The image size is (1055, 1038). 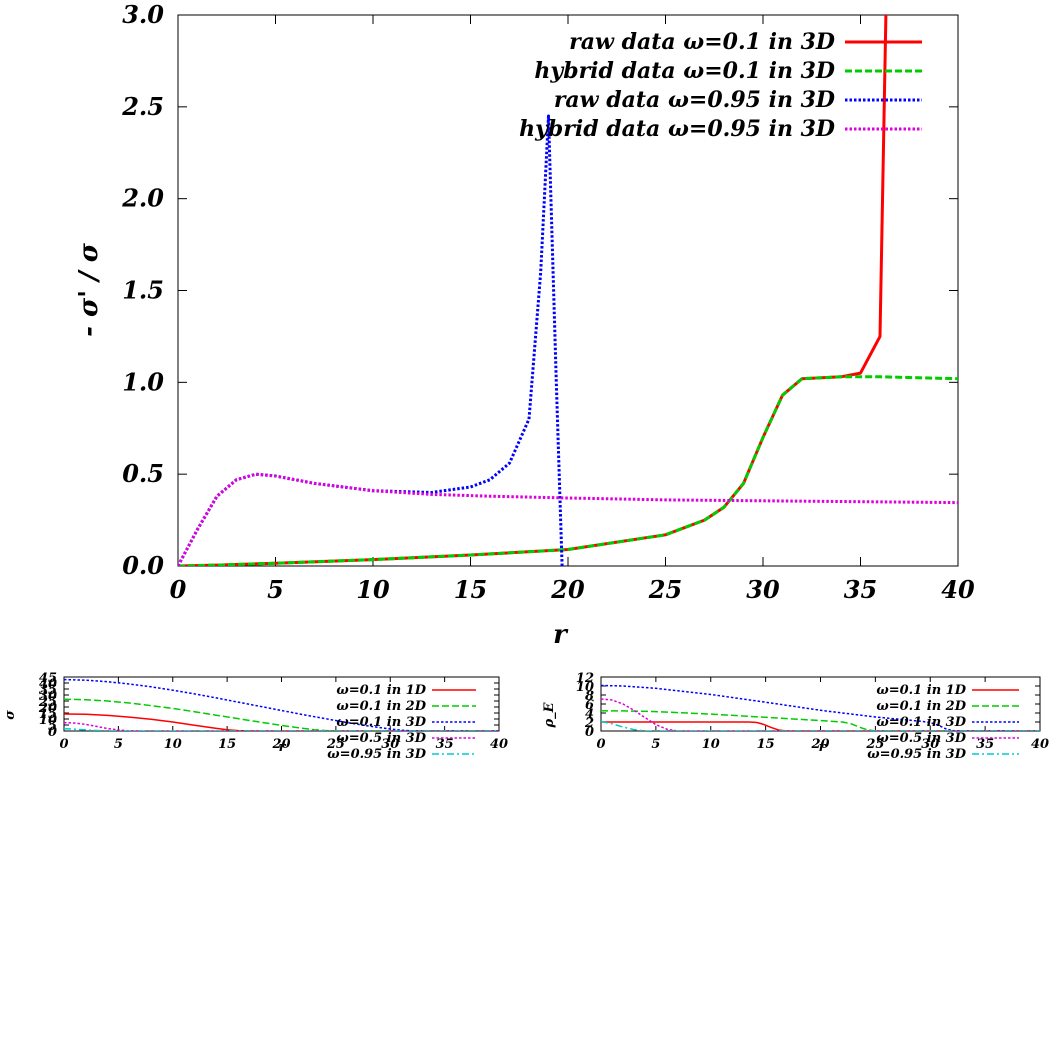 What do you see at coordinates (89, 289) in the screenshot?
I see `y-axis-label: - σ' / σ` at bounding box center [89, 289].